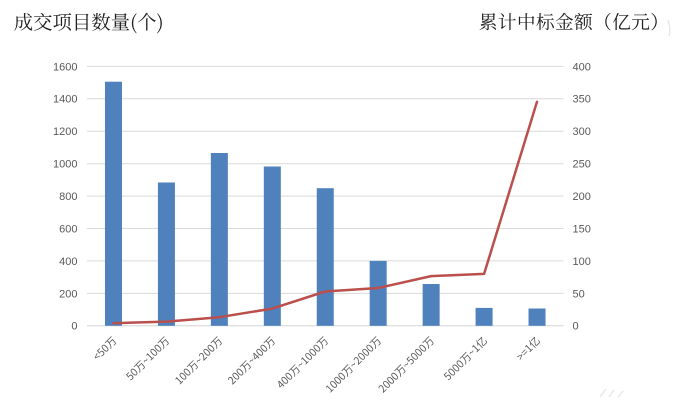  I want to click on svg-text: 100, so click(582, 262).